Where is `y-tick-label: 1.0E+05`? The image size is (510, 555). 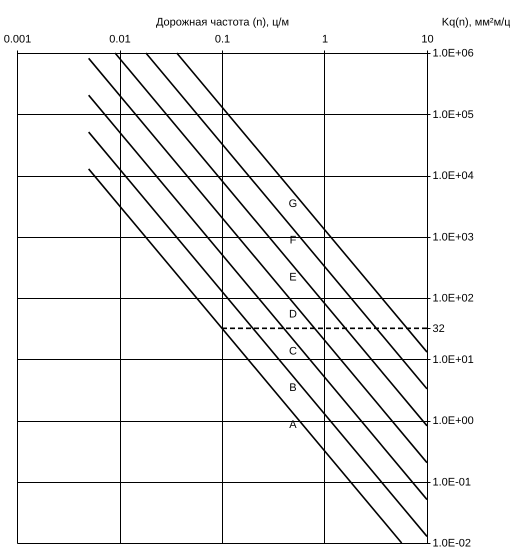 y-tick-label: 1.0E+05 is located at coordinates (453, 114).